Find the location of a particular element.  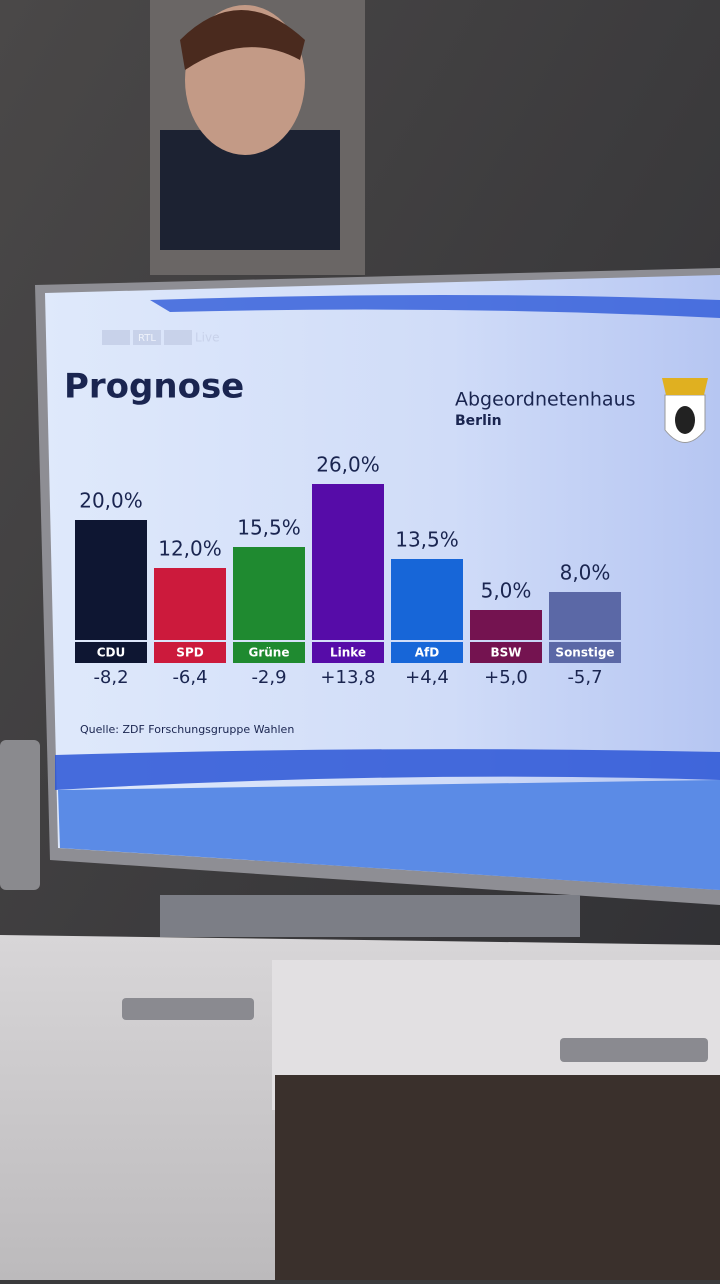

category-label: Sonstige is located at coordinates (584, 653).